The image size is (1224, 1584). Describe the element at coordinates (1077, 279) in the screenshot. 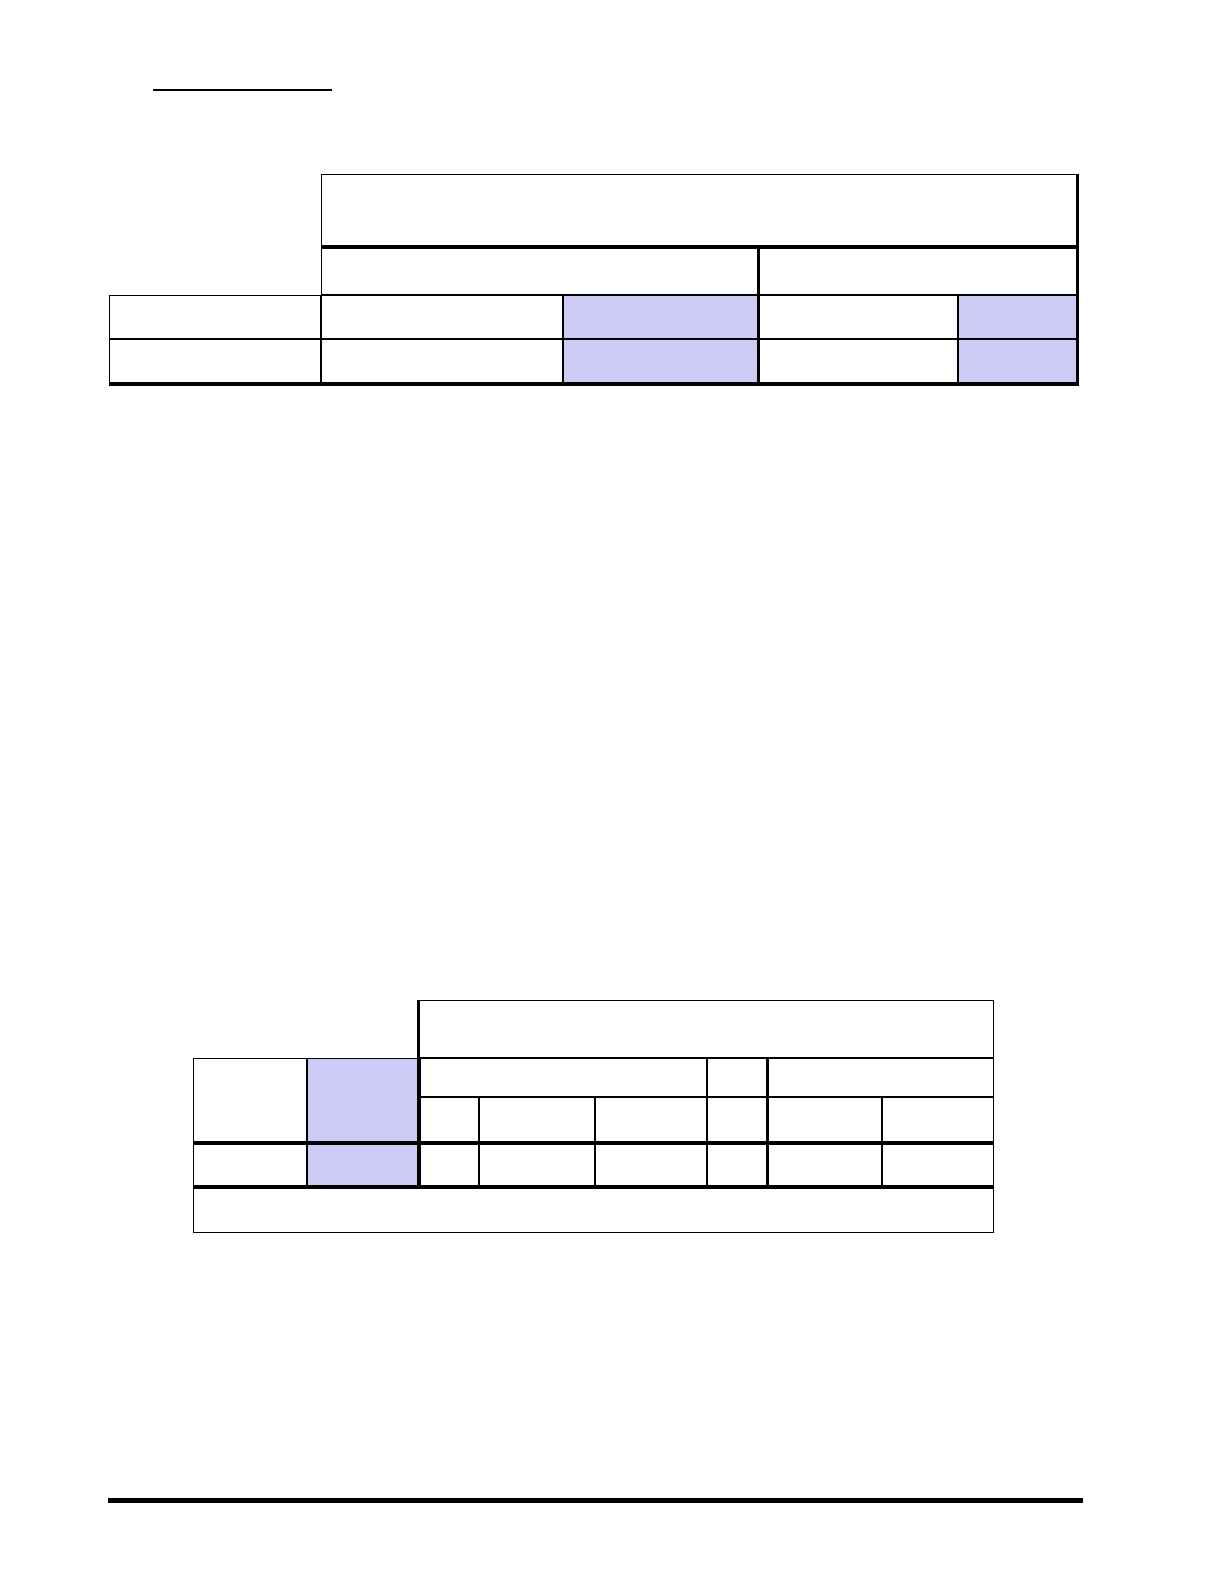

I see `t1-right-edge-bold-line` at that location.